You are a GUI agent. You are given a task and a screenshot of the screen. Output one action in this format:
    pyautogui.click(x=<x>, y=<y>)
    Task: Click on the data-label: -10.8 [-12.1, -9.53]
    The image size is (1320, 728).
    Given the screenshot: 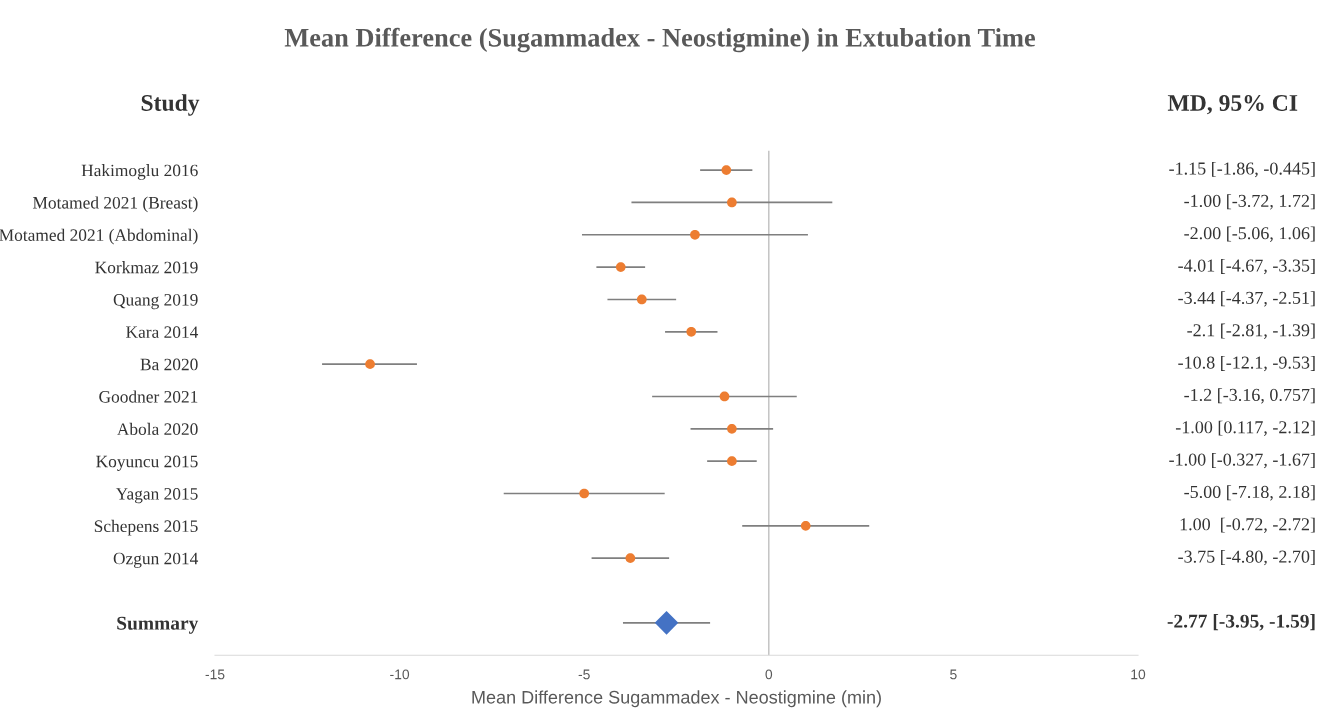 What is the action you would take?
    pyautogui.click(x=1246, y=363)
    